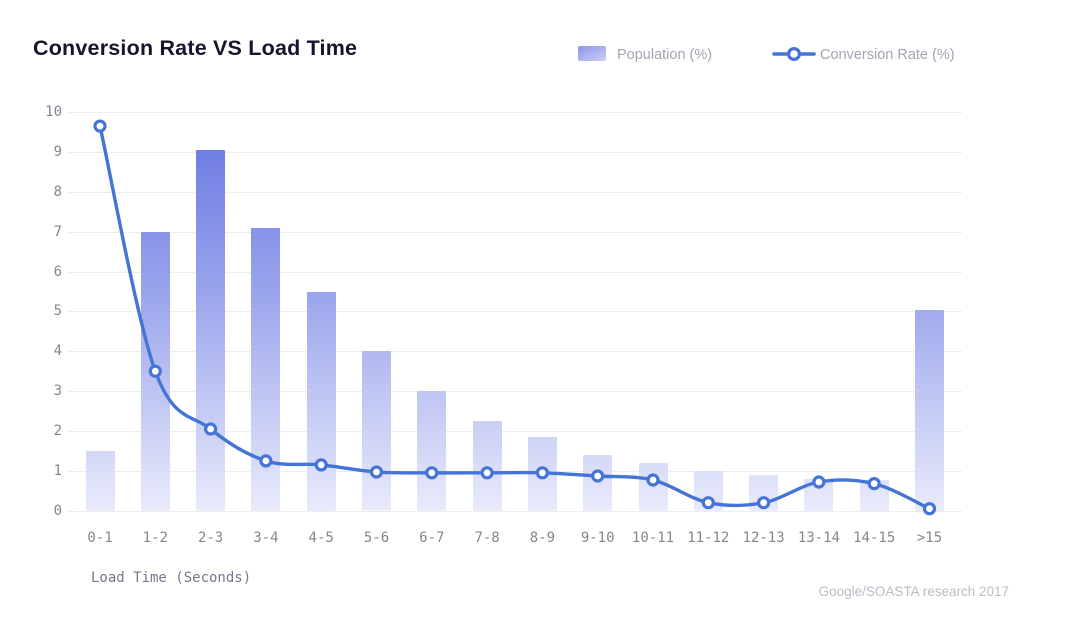 This screenshot has height=635, width=1081. What do you see at coordinates (708, 538) in the screenshot?
I see `x-tick-label: 11-12` at bounding box center [708, 538].